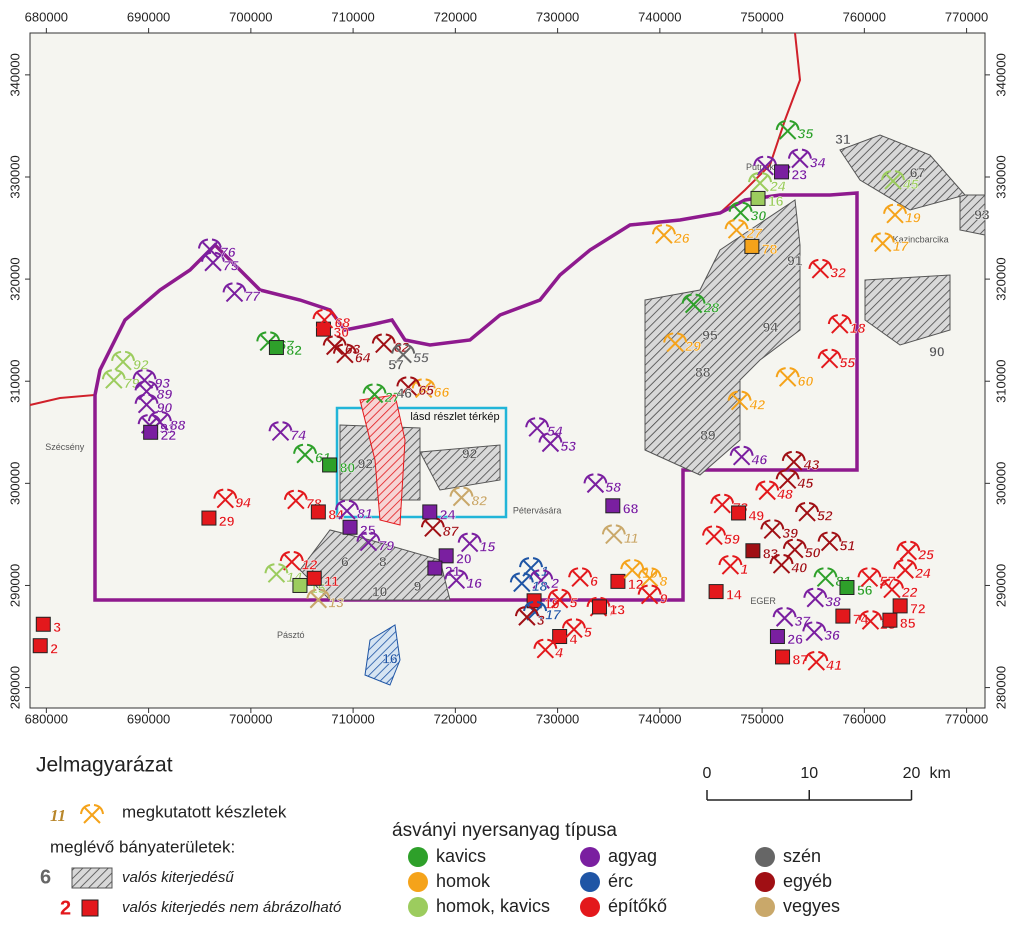 This screenshot has width=1024, height=936. Describe the element at coordinates (813, 552) in the screenshot. I see `site-label: 50` at that location.